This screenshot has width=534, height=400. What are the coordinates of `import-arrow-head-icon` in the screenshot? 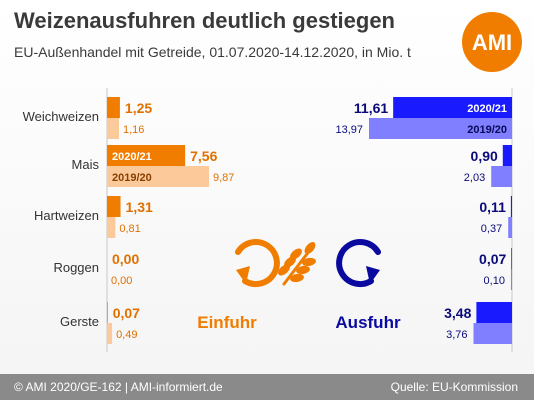 It's located at (243, 275).